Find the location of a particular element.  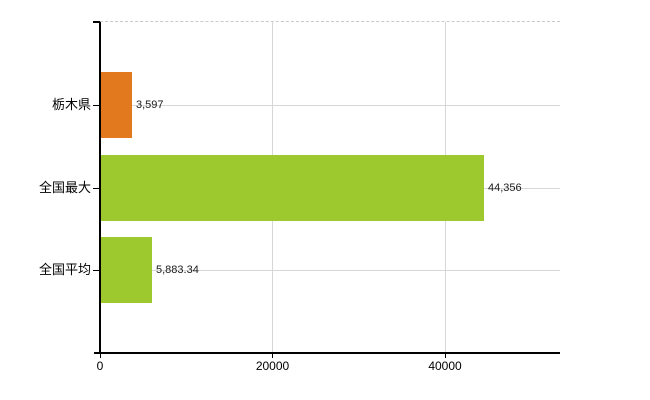

y-axis-top-tick is located at coordinates (96, 22).